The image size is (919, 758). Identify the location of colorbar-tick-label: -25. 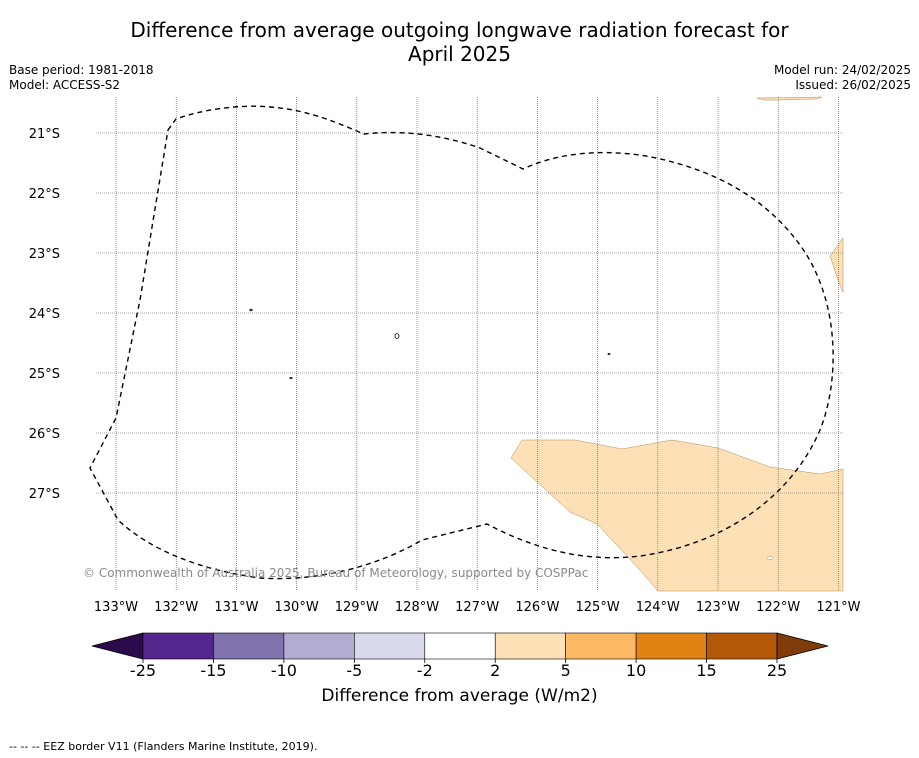
(143, 670).